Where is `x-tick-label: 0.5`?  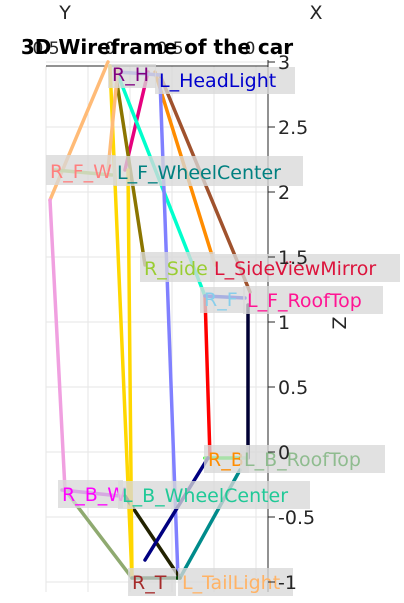
x-tick-label: 0.5 is located at coordinates (169, 49).